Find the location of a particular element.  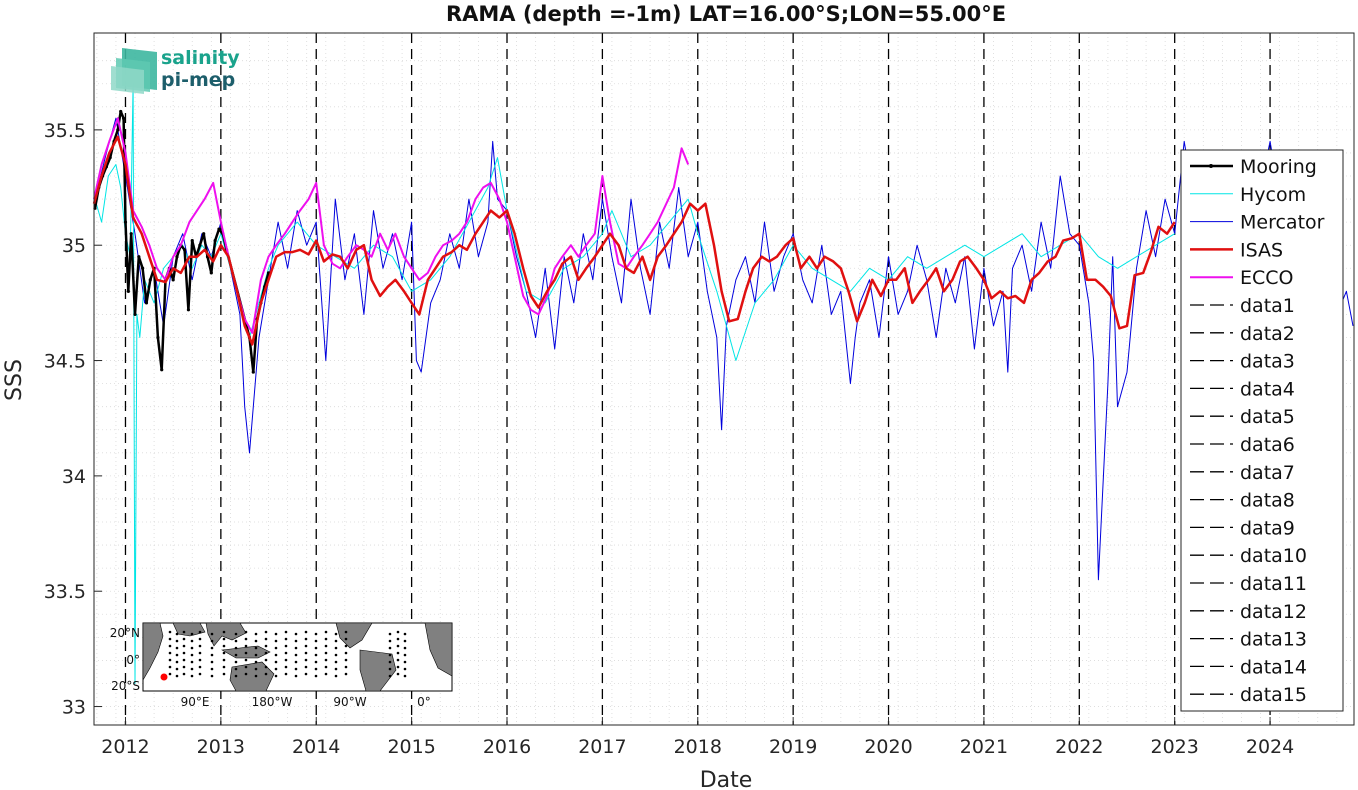

y-axis-label: SSS is located at coordinates (14, 380).